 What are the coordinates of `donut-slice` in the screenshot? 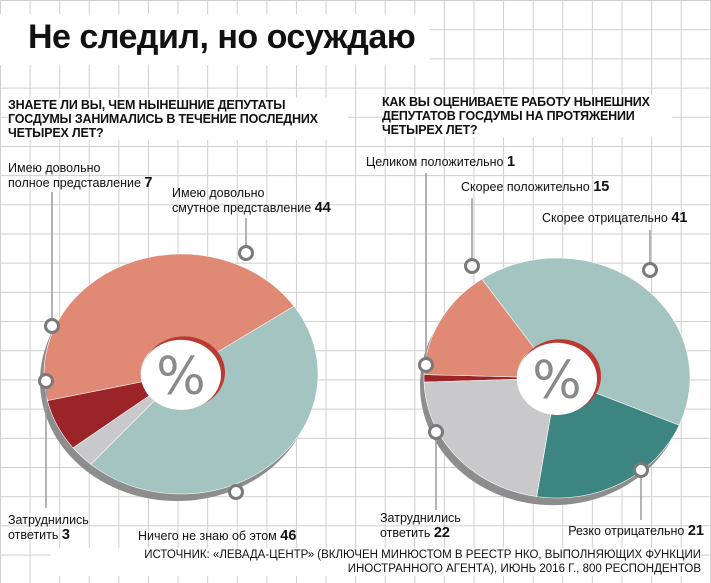 It's located at (479, 328).